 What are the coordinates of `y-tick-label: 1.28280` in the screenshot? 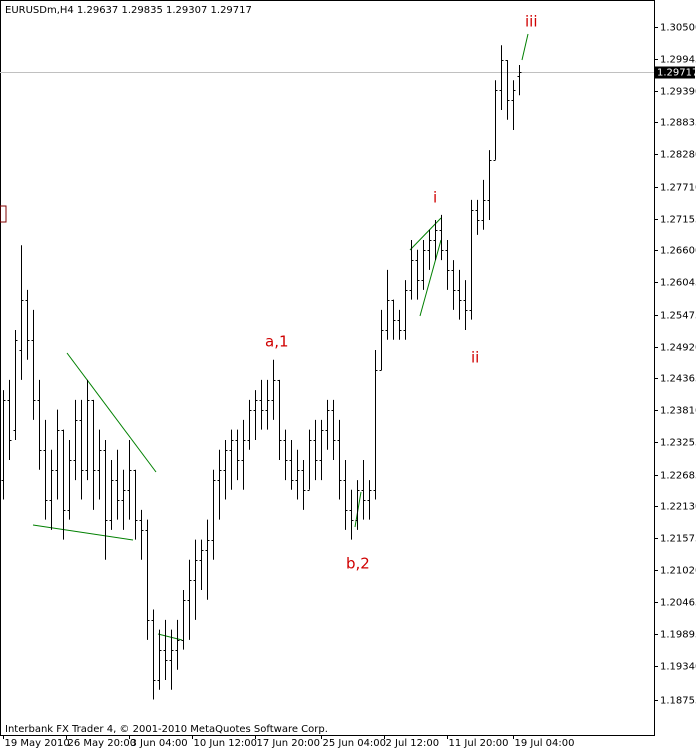 It's located at (678, 155).